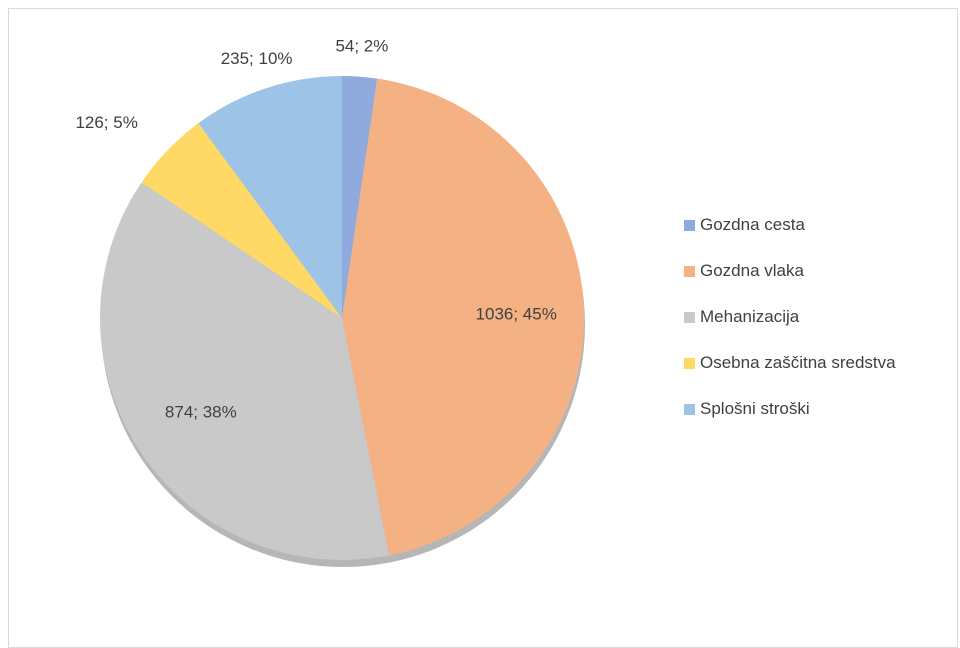 The width and height of the screenshot is (960, 648). I want to click on pie-slice-splosni-stroski, so click(270, 197).